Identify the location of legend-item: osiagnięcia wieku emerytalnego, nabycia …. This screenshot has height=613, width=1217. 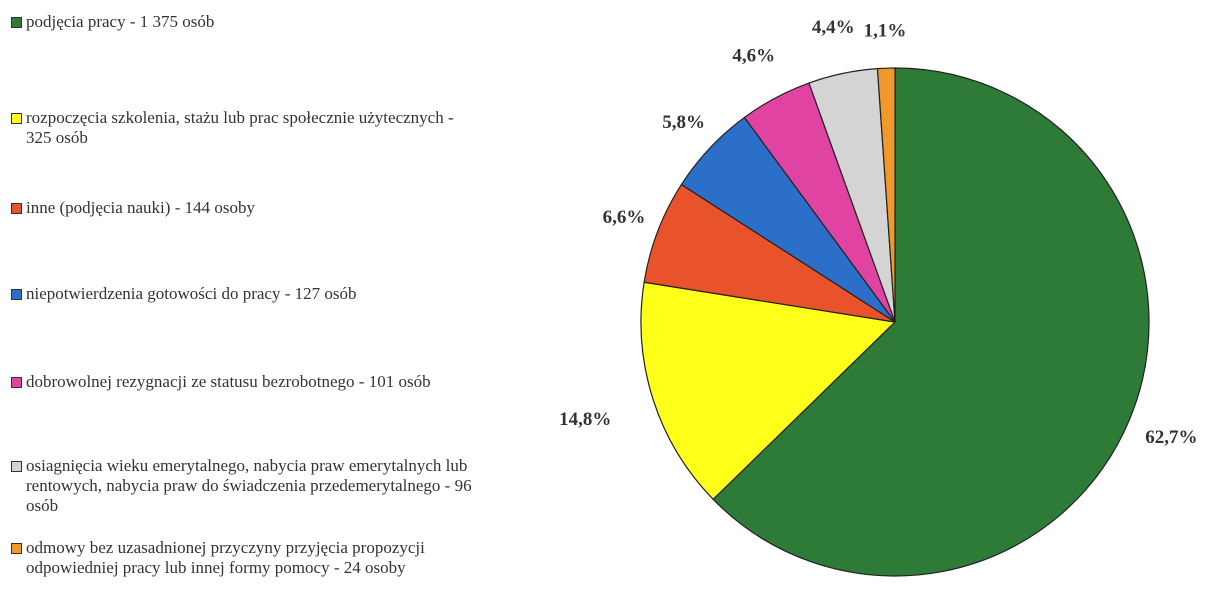
(242, 486).